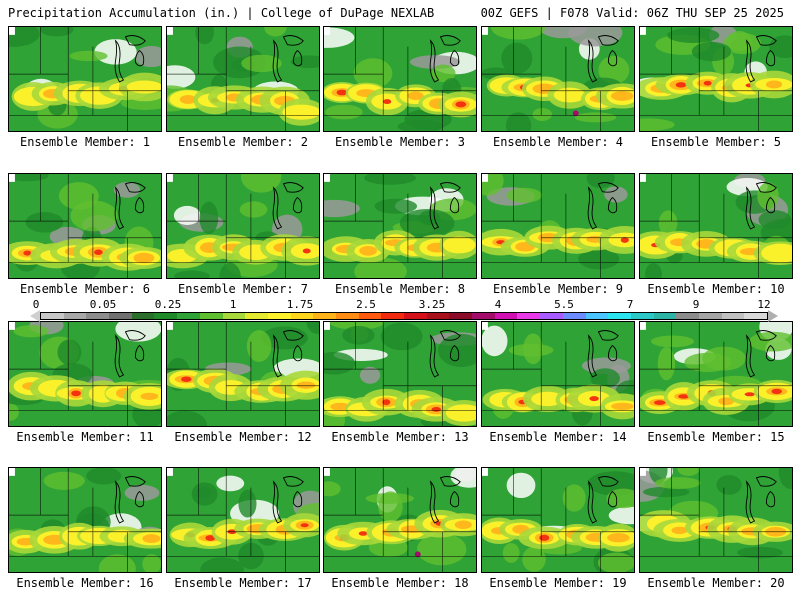 The image size is (800, 600). I want to click on colorbar, so click(404, 316).